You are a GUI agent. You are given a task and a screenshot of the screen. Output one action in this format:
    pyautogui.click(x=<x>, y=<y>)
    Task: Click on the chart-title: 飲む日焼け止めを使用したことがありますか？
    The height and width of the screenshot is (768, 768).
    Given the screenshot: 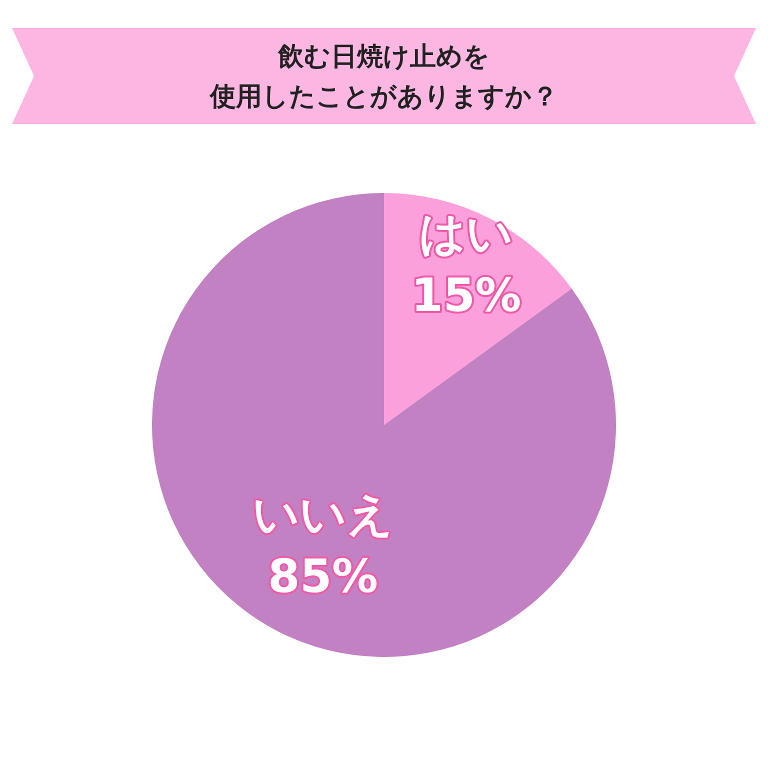 What is the action you would take?
    pyautogui.click(x=383, y=77)
    